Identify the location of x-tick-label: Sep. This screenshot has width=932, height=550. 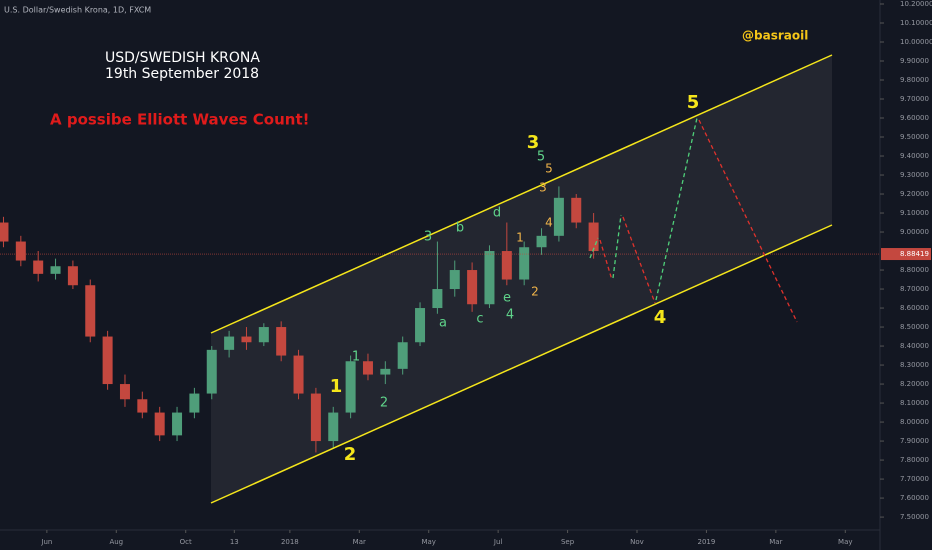
(568, 542).